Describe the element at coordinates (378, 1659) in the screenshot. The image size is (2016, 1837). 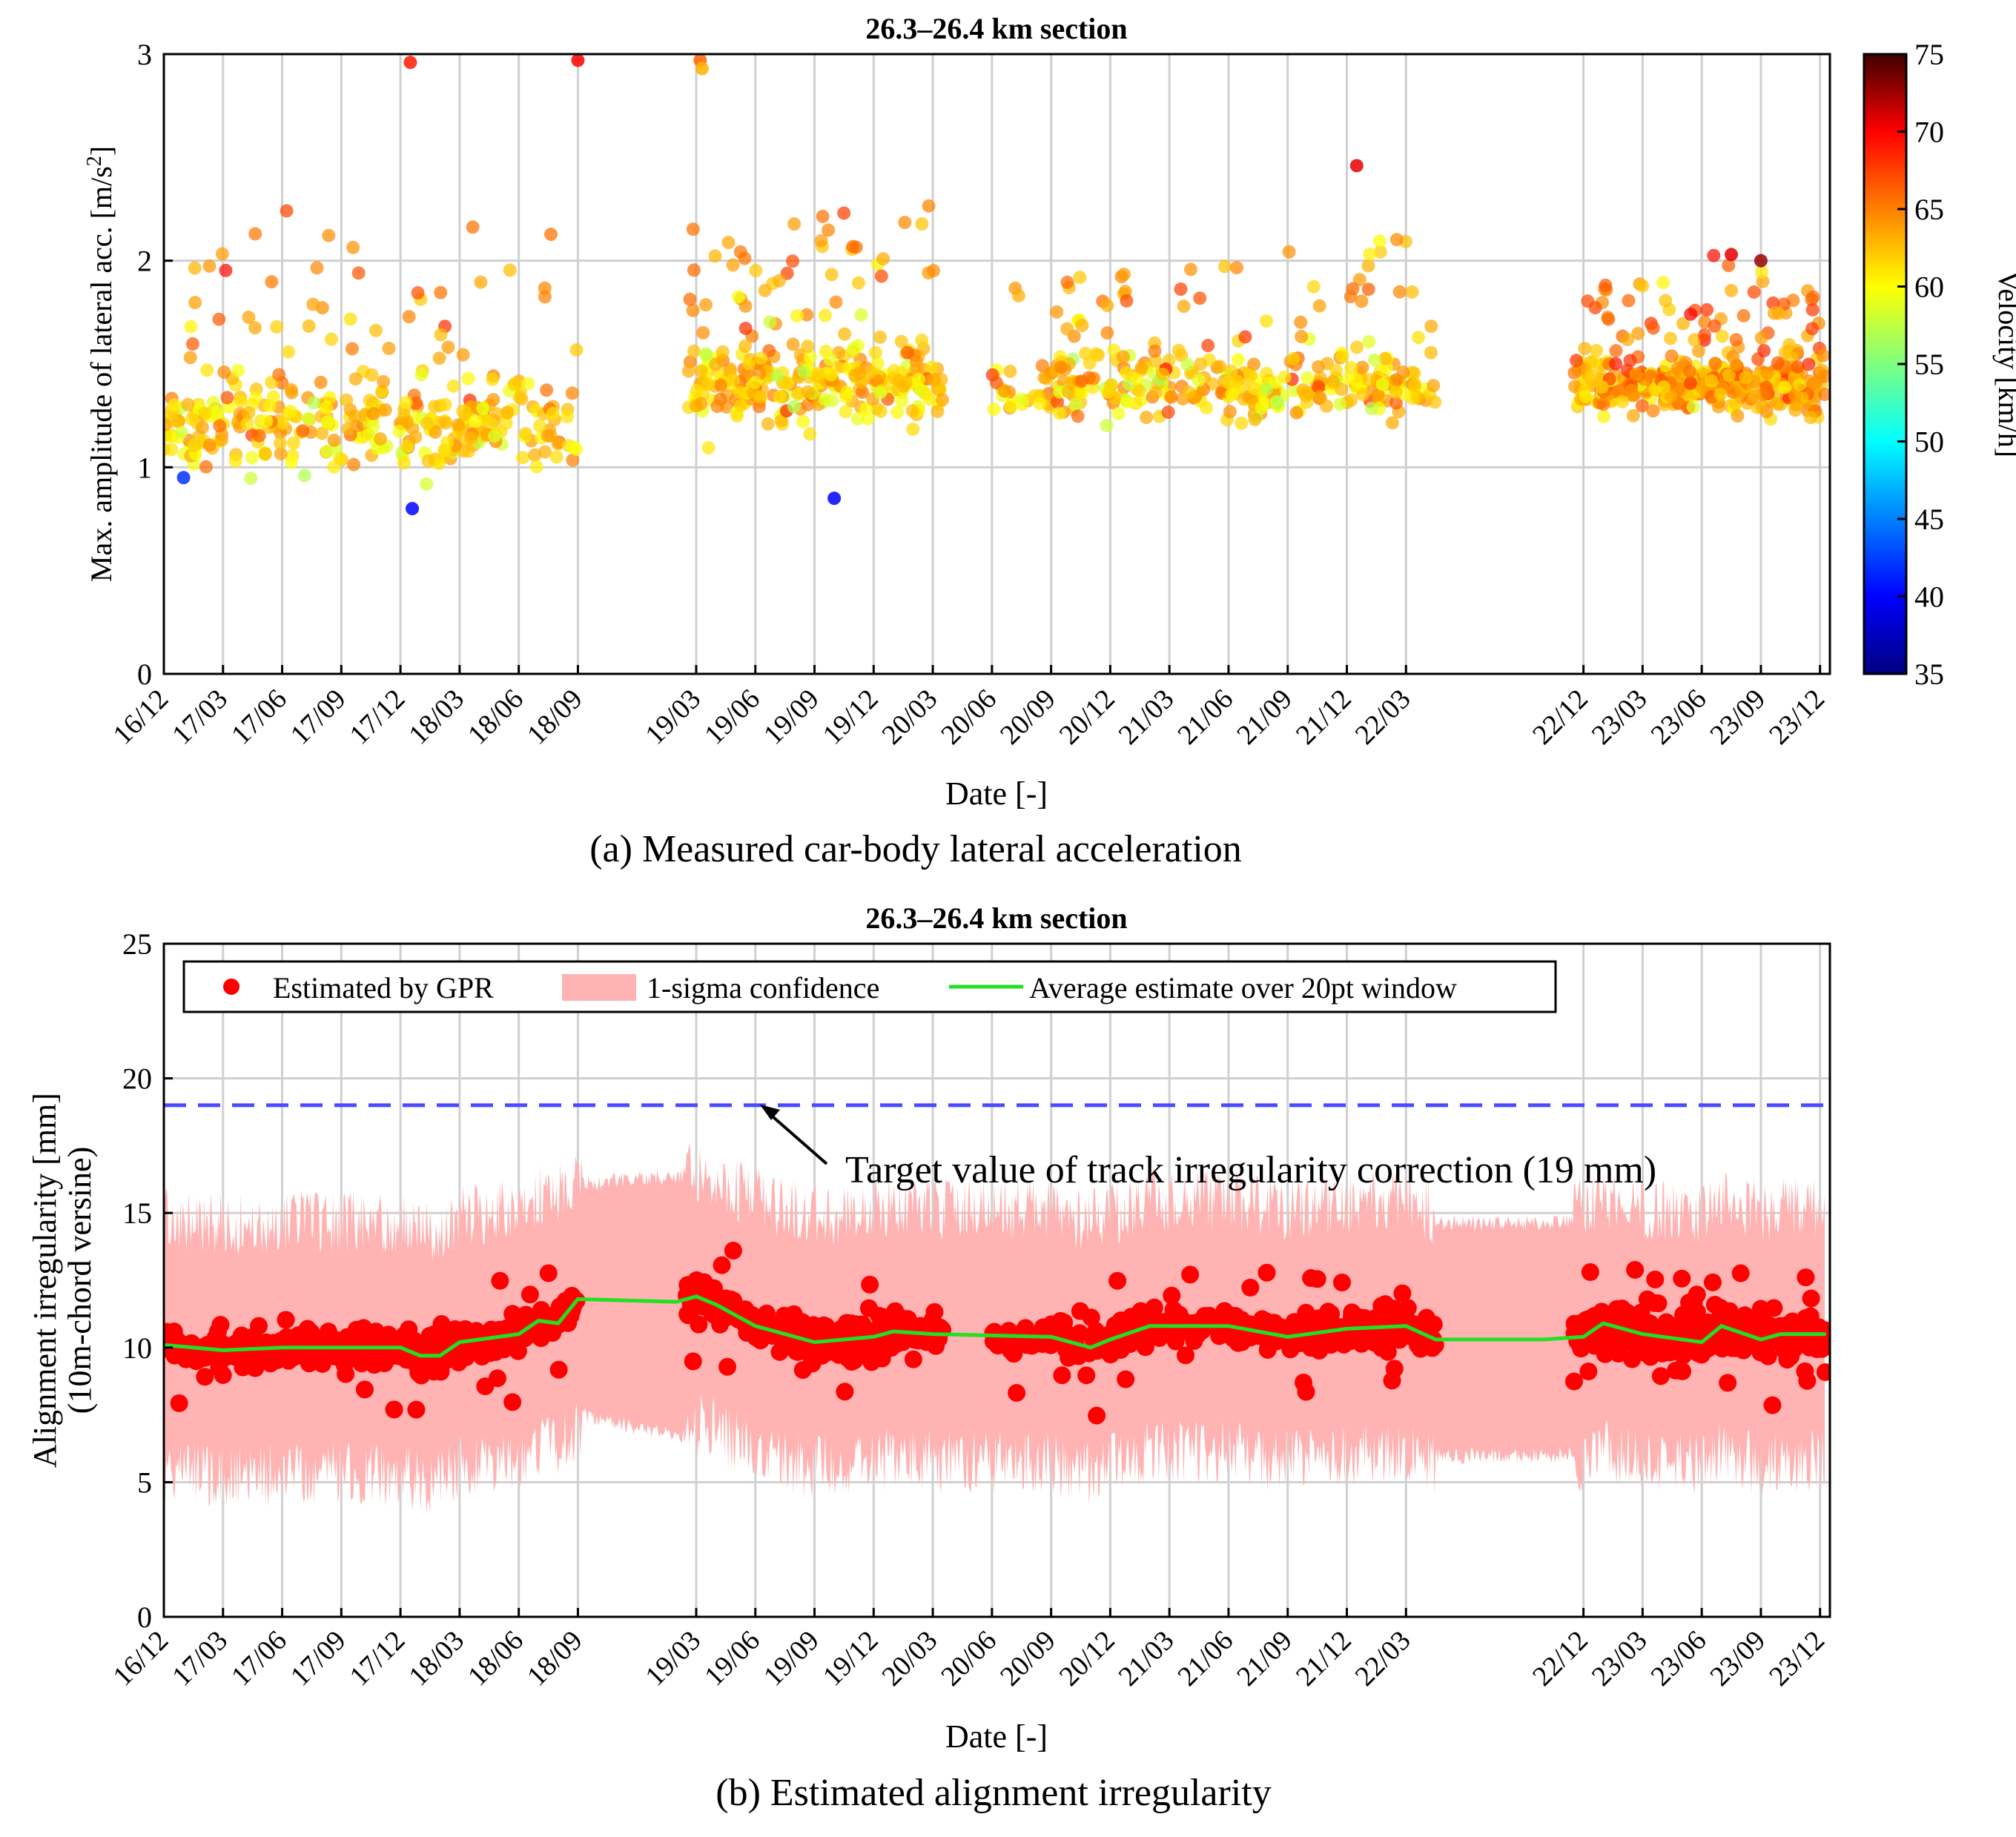
I see `x-tick-label: 17/12` at that location.